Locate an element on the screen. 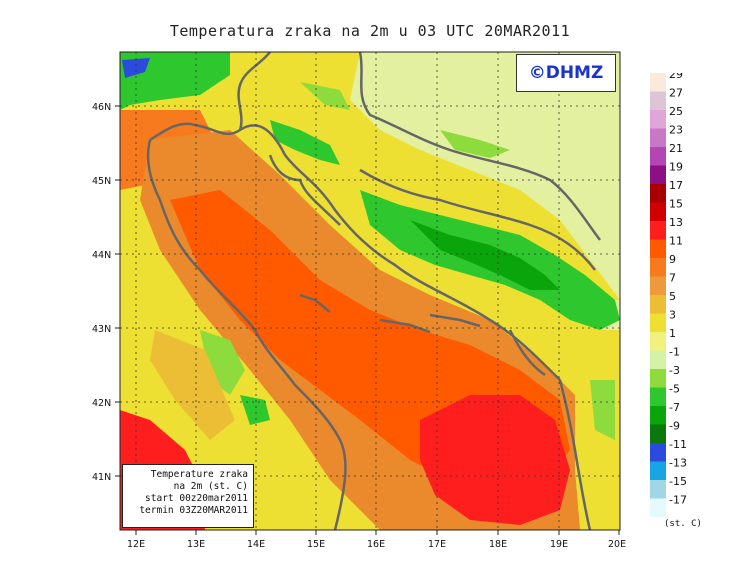 The image size is (740, 582). lon-label-15e: 15E is located at coordinates (316, 544).